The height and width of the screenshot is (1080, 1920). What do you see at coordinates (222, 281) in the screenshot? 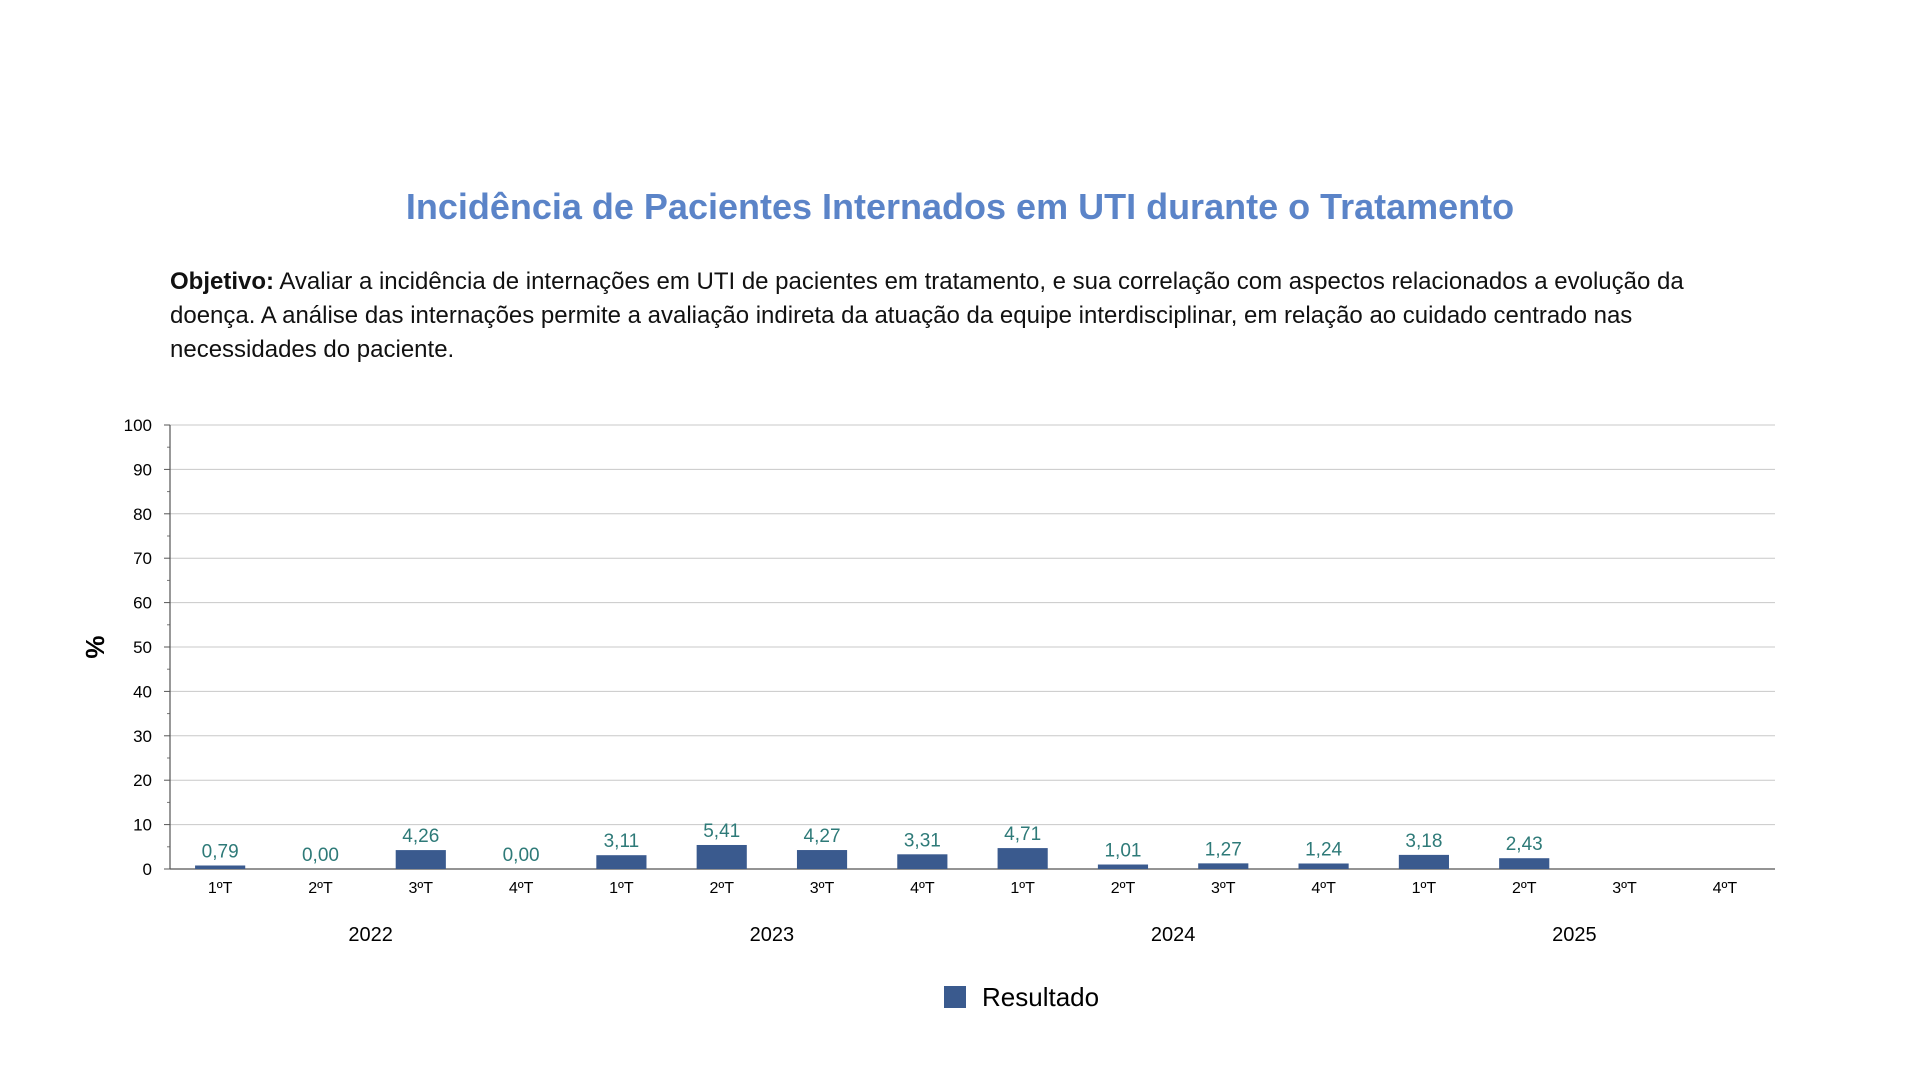
I see `objective-label: Objetivo:` at bounding box center [222, 281].